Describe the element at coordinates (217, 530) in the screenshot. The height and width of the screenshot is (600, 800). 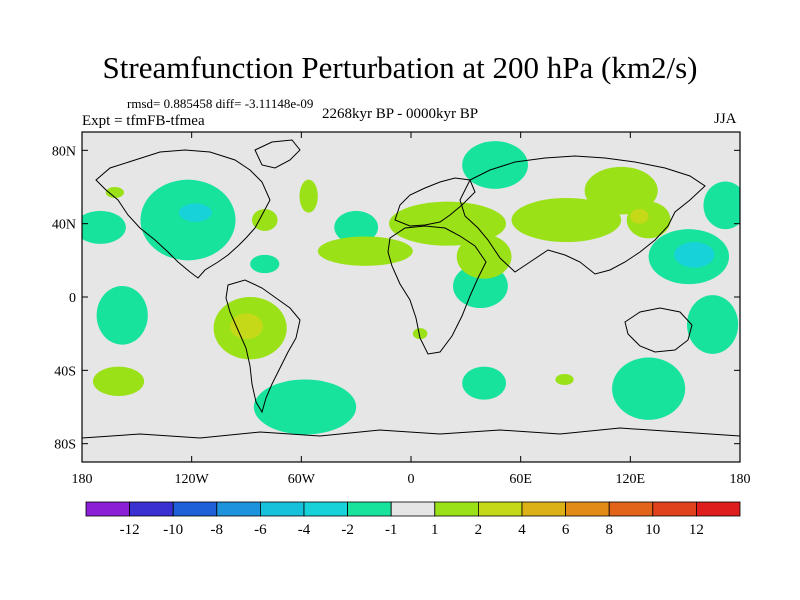
I see `colorbar-label: -8` at that location.